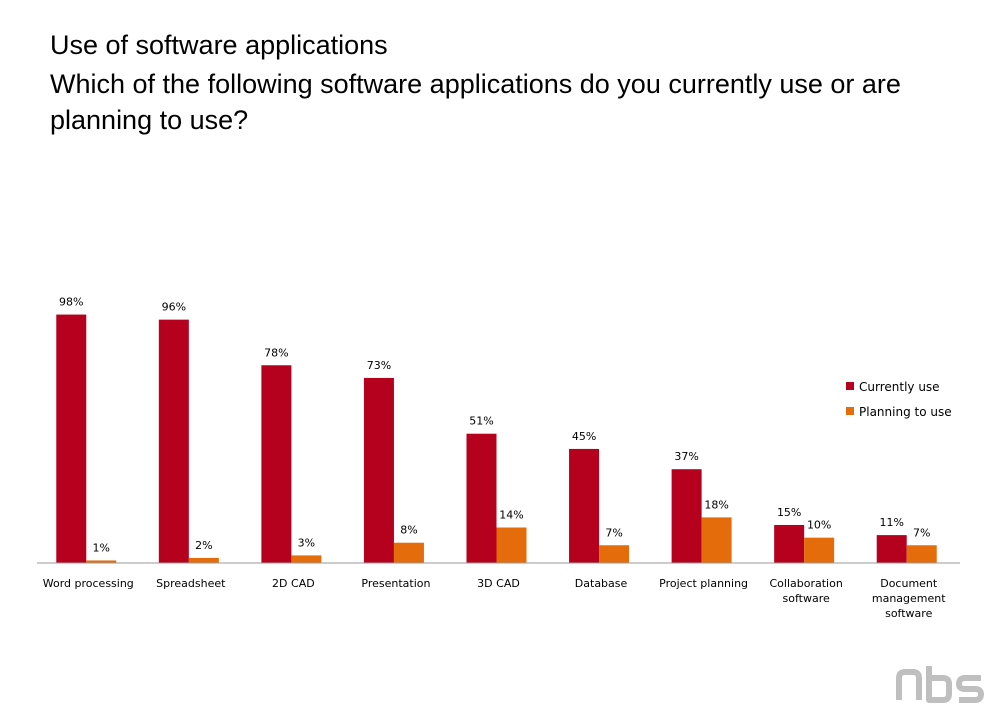  Describe the element at coordinates (819, 525) in the screenshot. I see `value-label: 10%` at that location.